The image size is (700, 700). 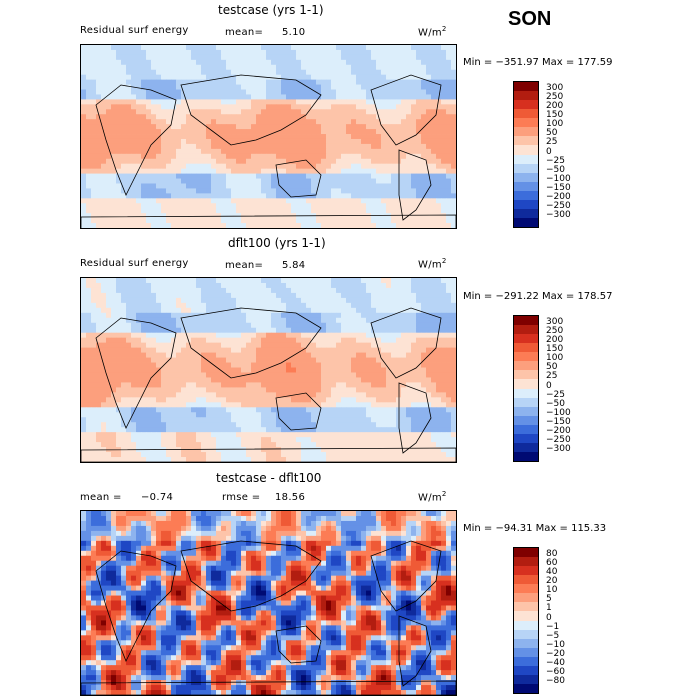 I want to click on colorbar-tick-label: −150, so click(x=558, y=187).